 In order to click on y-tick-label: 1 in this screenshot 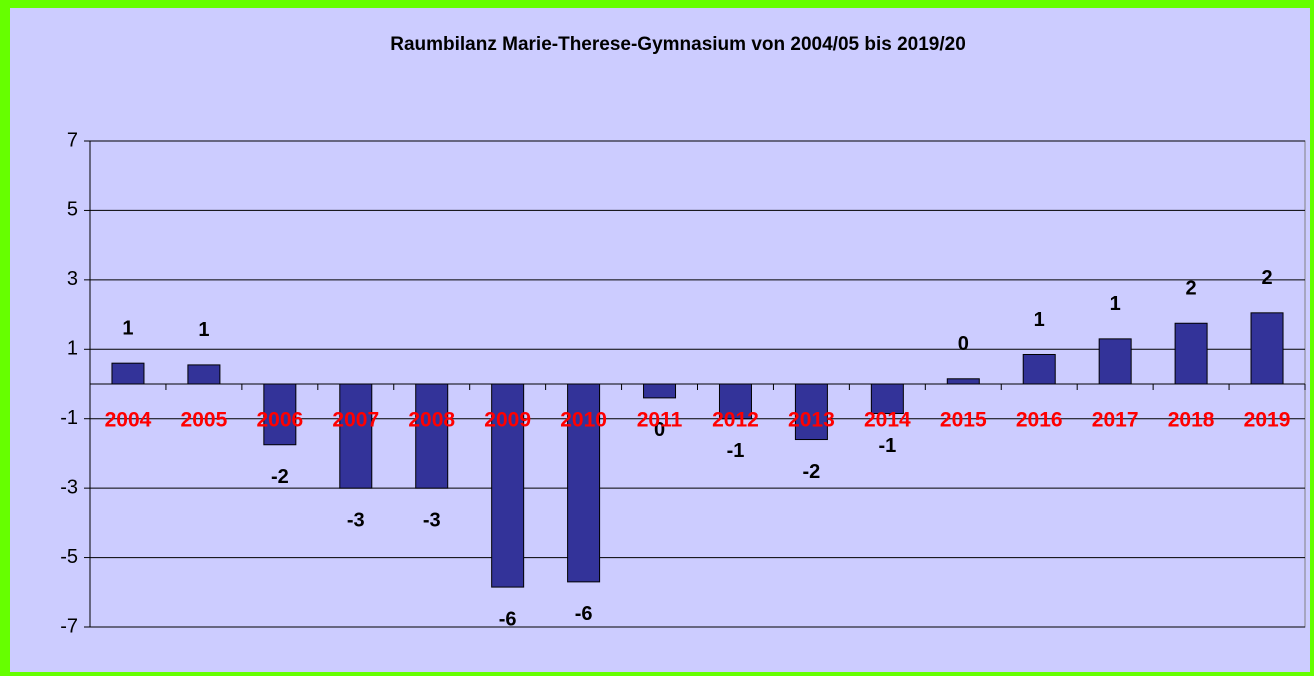, I will do `click(72, 349)`.